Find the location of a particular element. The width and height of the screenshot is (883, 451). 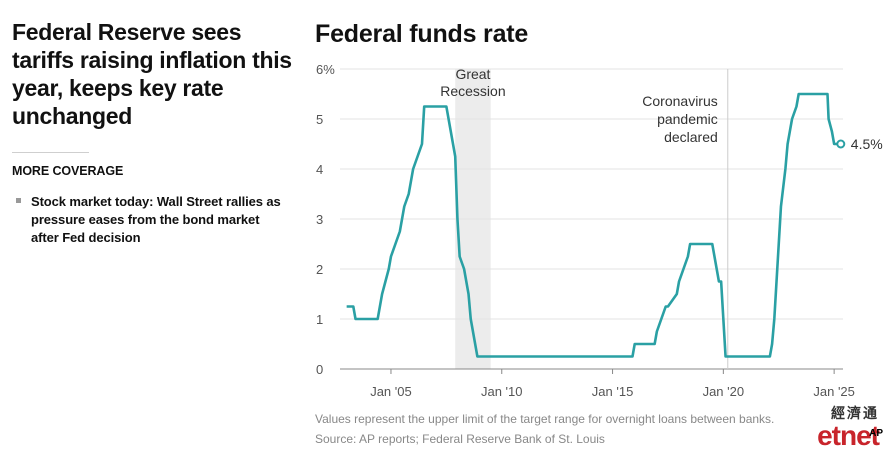

recession-annotation: Recession is located at coordinates (472, 91).